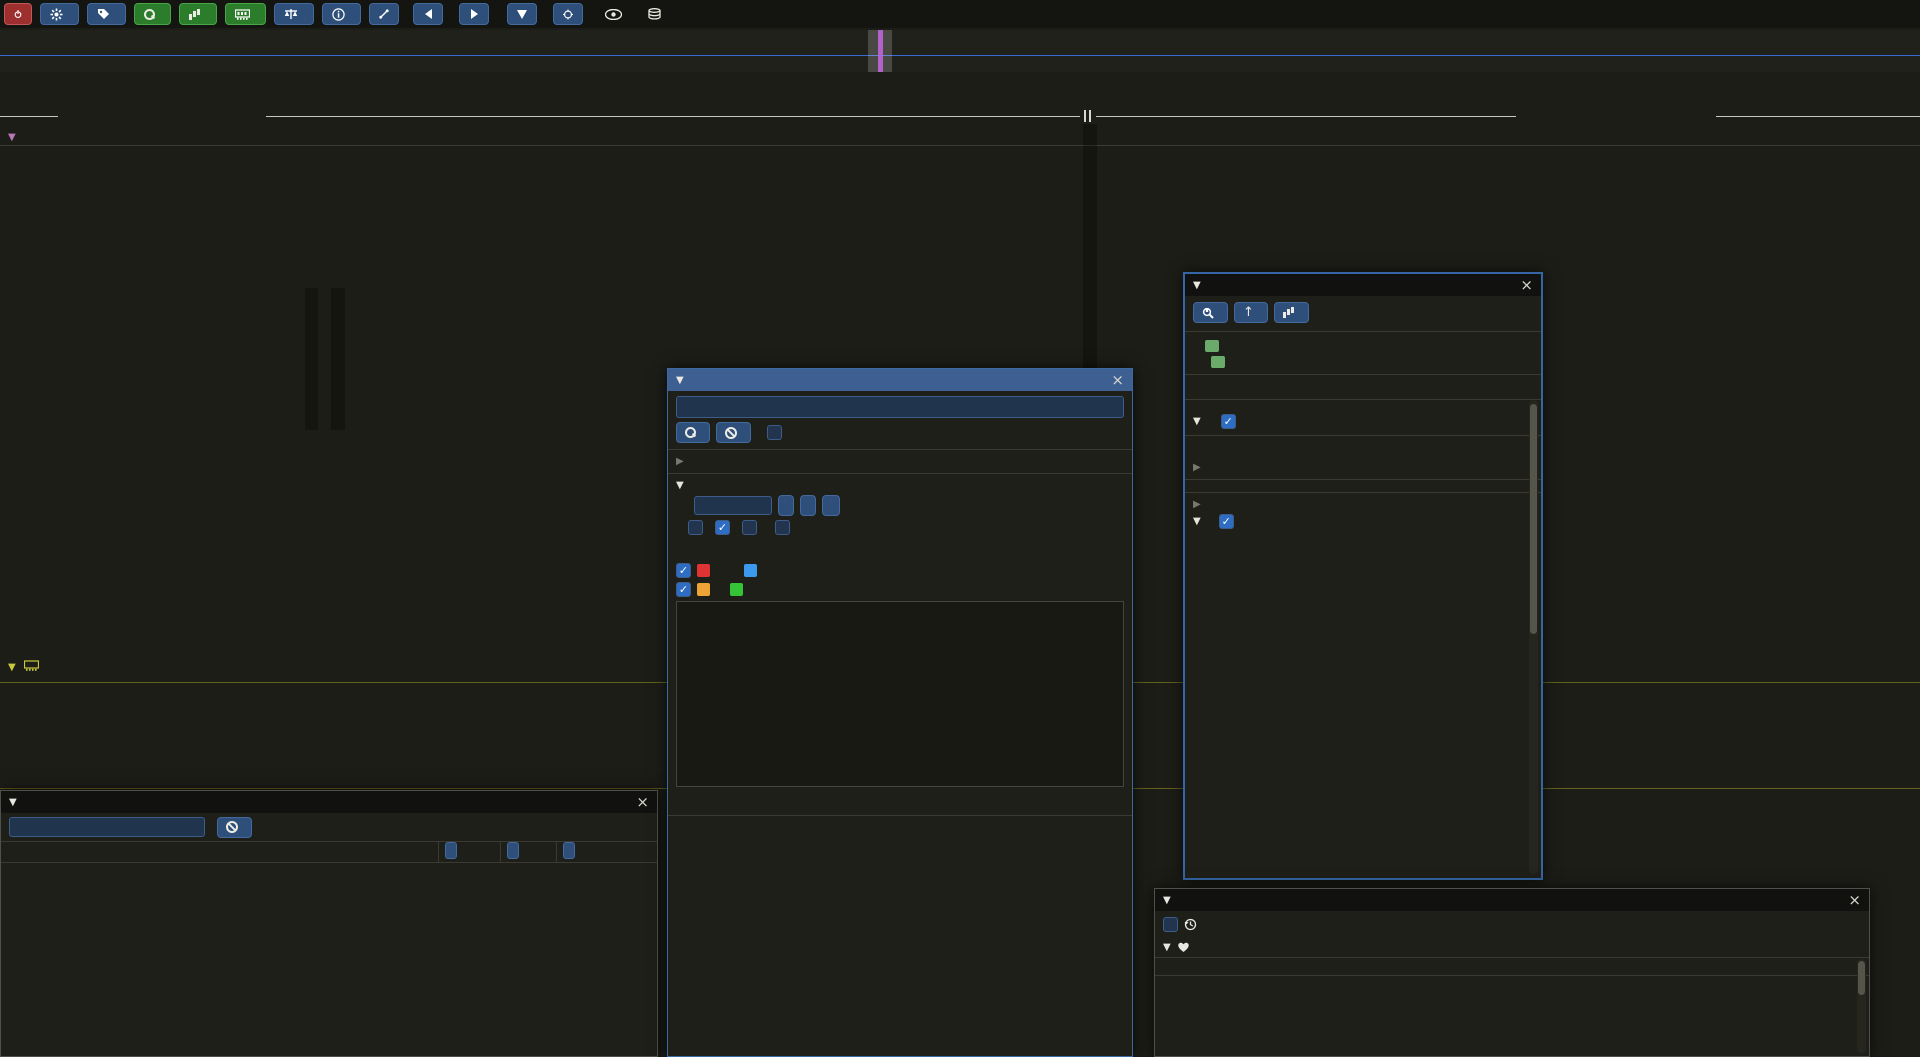 This screenshot has height=1057, width=1920. I want to click on allocations-list-toggle: ▶, so click(1197, 467).